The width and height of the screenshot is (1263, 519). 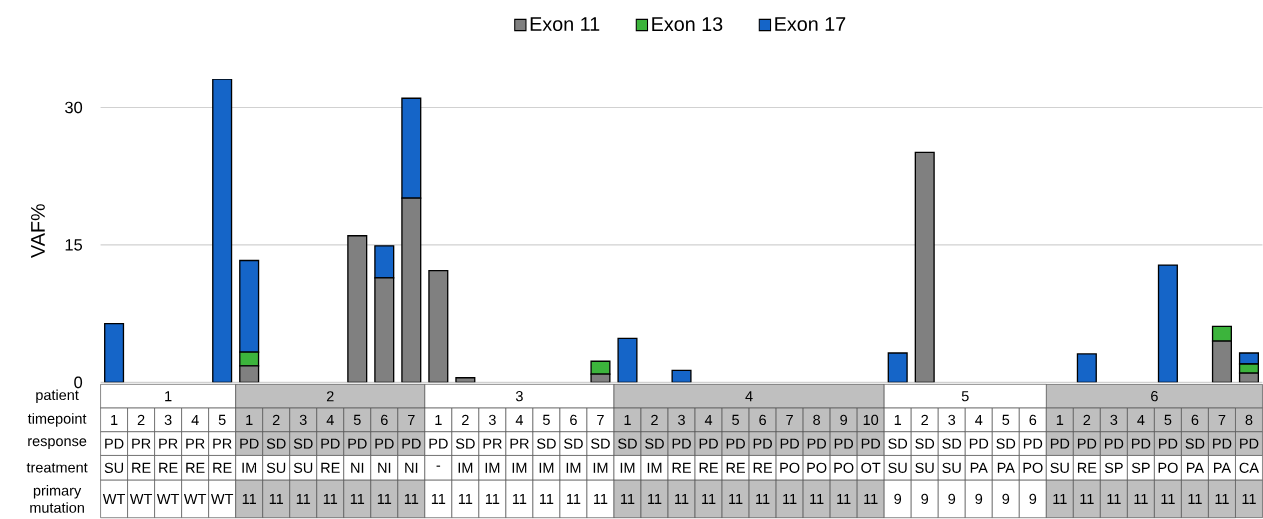 I want to click on text: 6, so click(x=1154, y=396).